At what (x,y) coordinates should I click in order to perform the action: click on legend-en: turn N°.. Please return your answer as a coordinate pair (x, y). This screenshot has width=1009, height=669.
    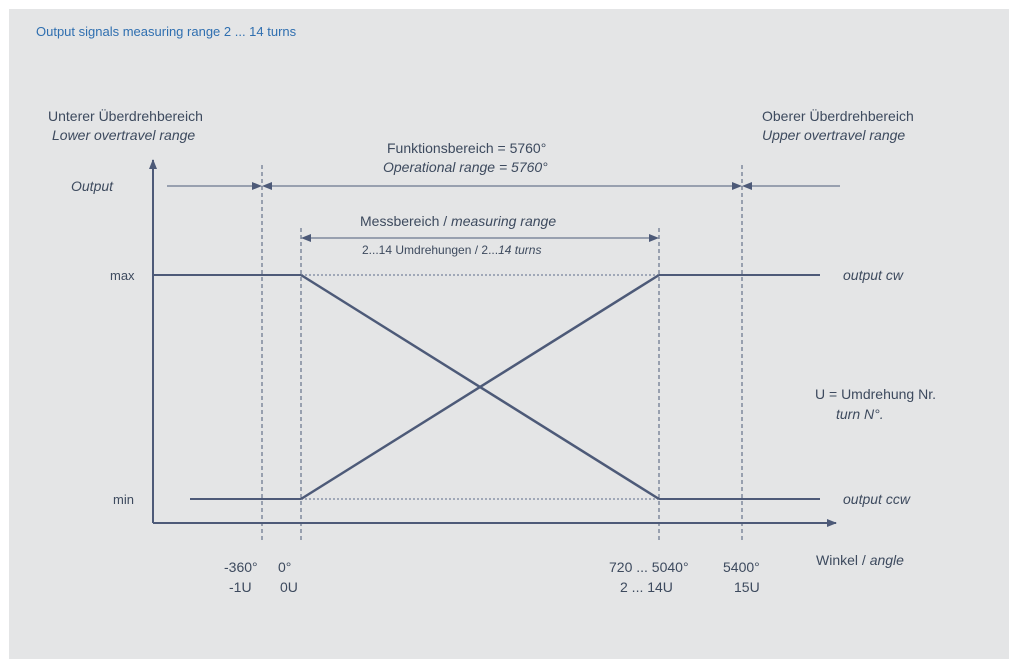
    Looking at the image, I should click on (860, 414).